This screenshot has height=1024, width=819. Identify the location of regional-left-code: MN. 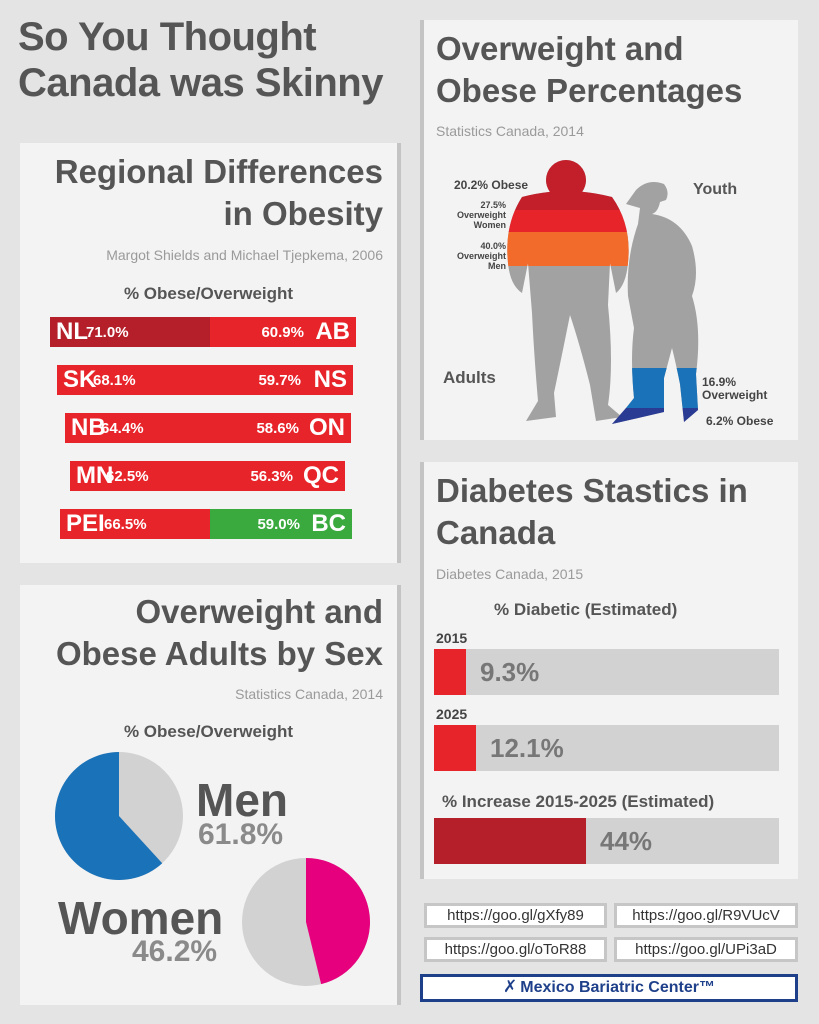
(95, 475).